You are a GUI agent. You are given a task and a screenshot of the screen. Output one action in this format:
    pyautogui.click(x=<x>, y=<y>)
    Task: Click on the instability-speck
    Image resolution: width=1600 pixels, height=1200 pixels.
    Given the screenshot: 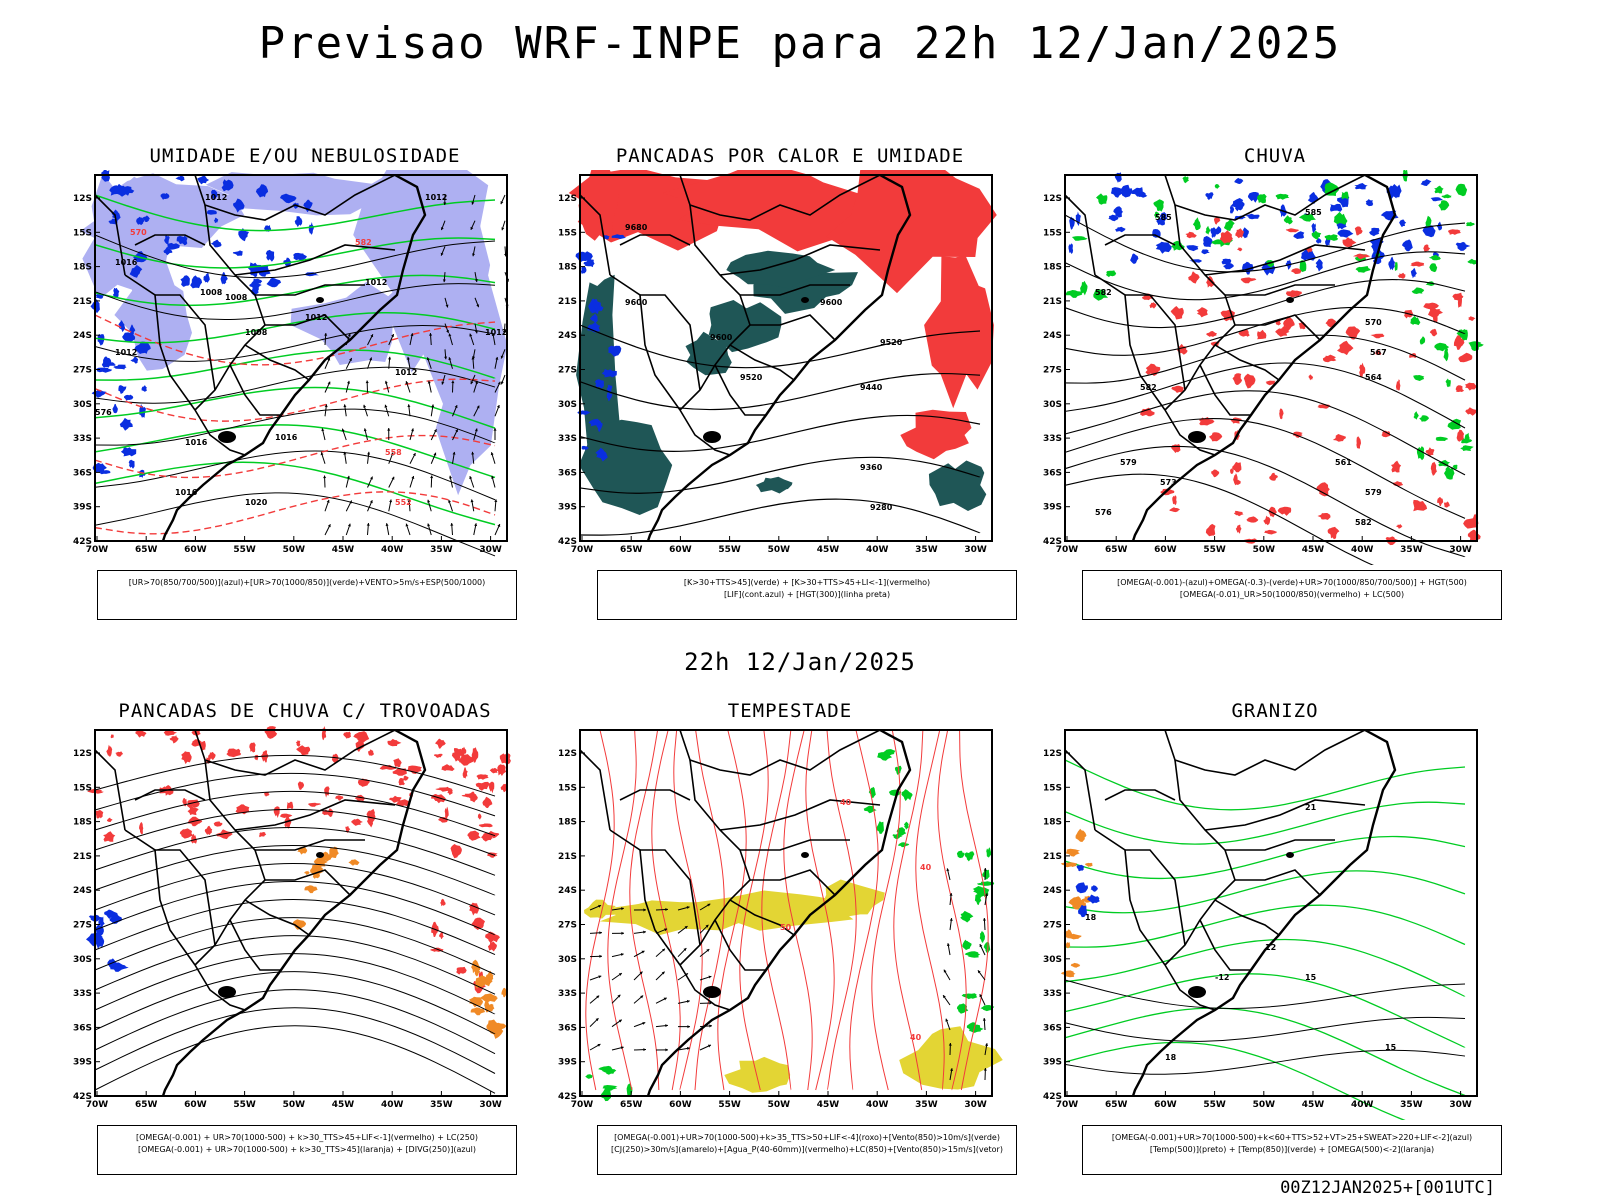 What is the action you would take?
    pyautogui.click(x=477, y=972)
    